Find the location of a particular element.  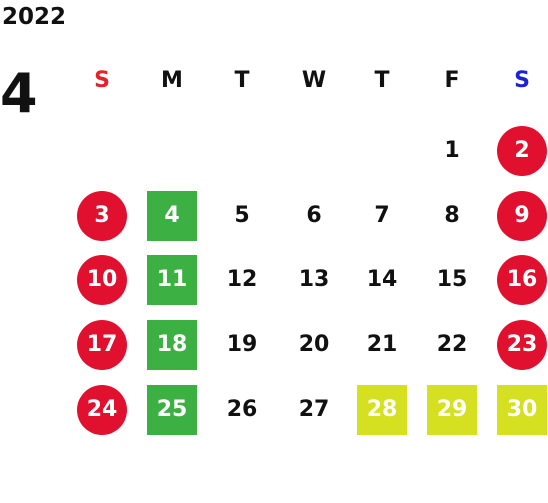

day-cell: 29 is located at coordinates (452, 410).